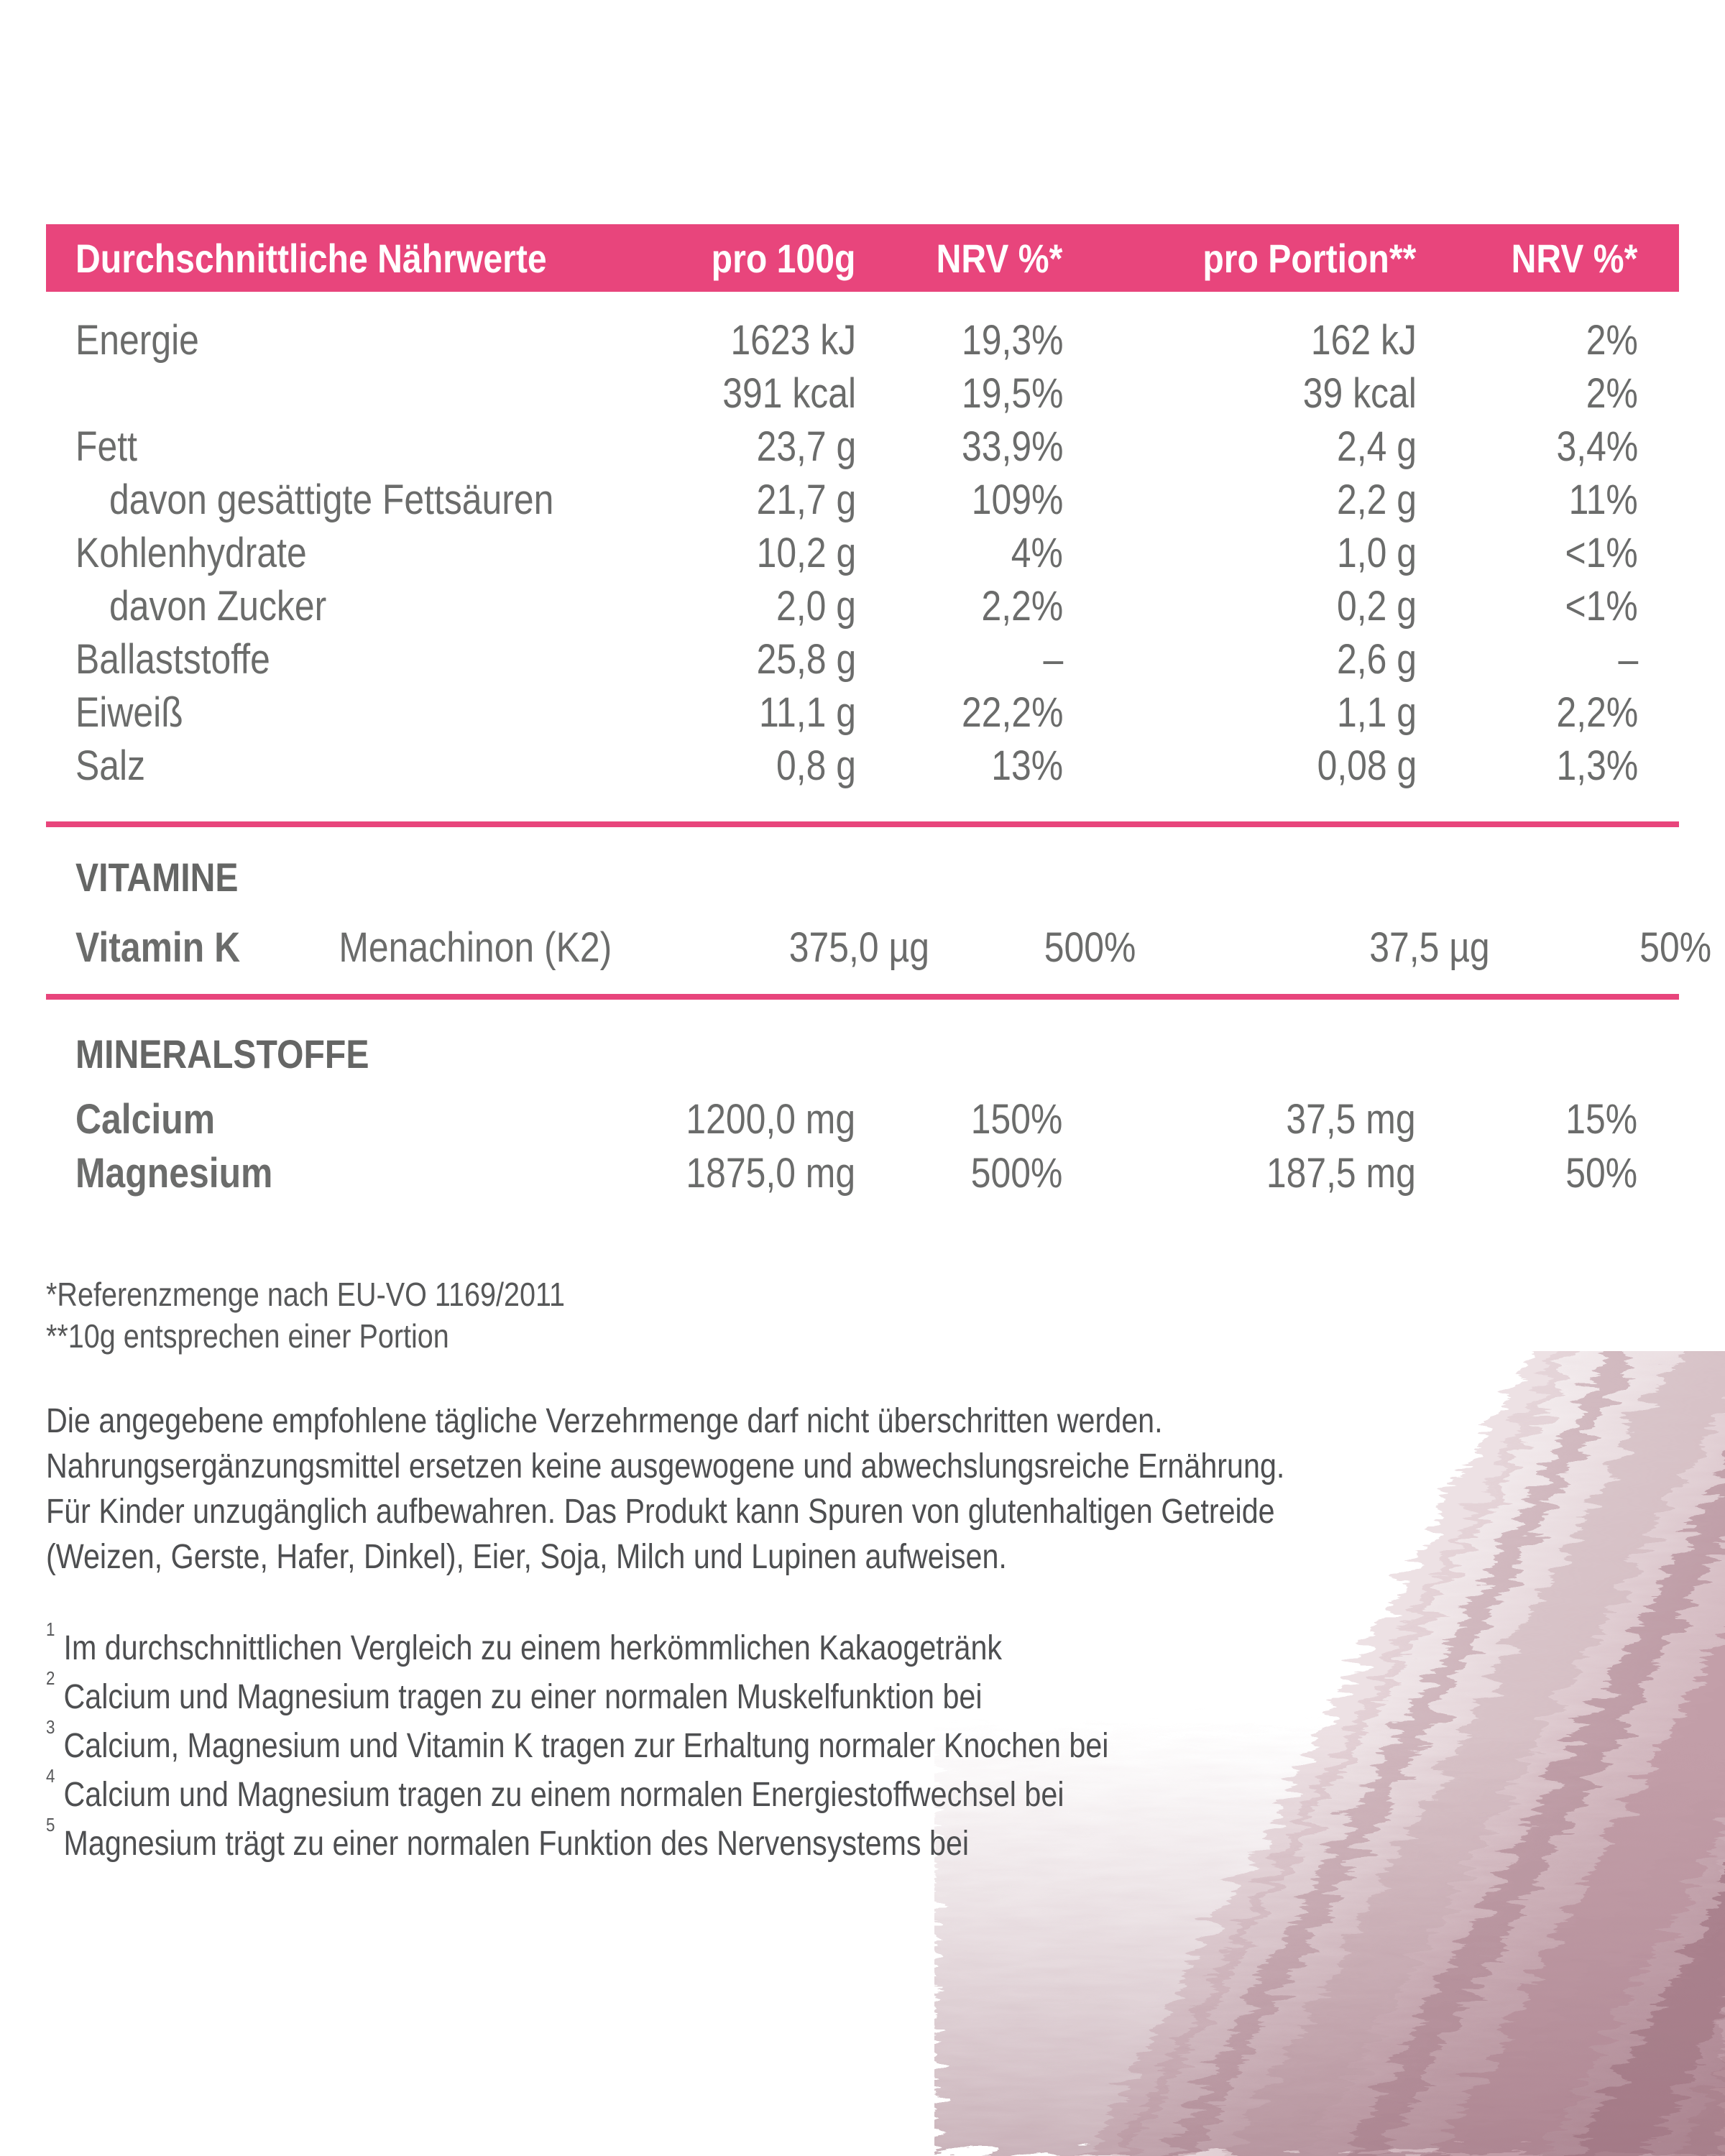 The height and width of the screenshot is (2156, 1725). I want to click on value-per-portion: 0,2 g, so click(1240, 606).